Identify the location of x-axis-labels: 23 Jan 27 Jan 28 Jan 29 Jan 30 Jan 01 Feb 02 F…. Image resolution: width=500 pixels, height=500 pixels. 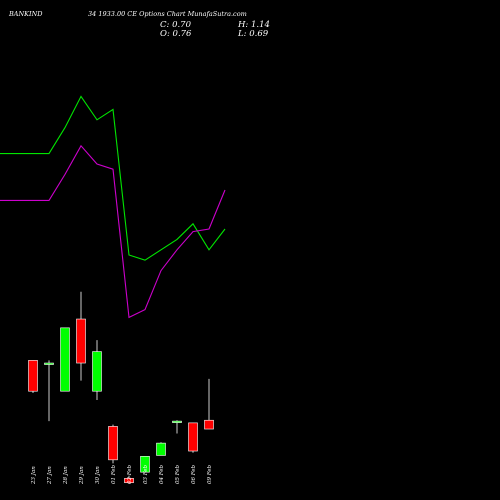
(122, 474).